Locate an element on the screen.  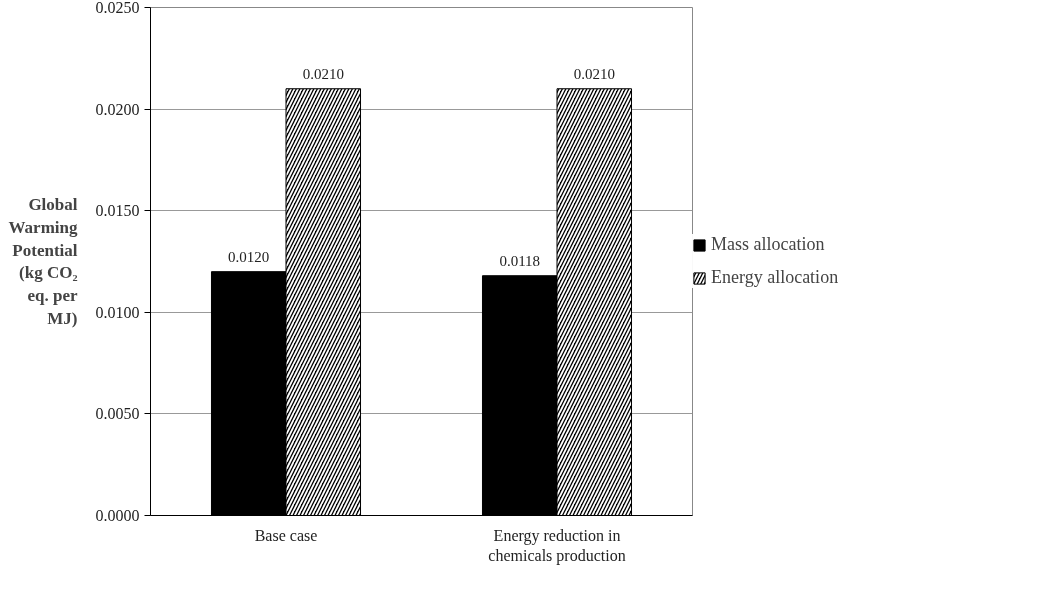
text: 0.0118 is located at coordinates (520, 260).